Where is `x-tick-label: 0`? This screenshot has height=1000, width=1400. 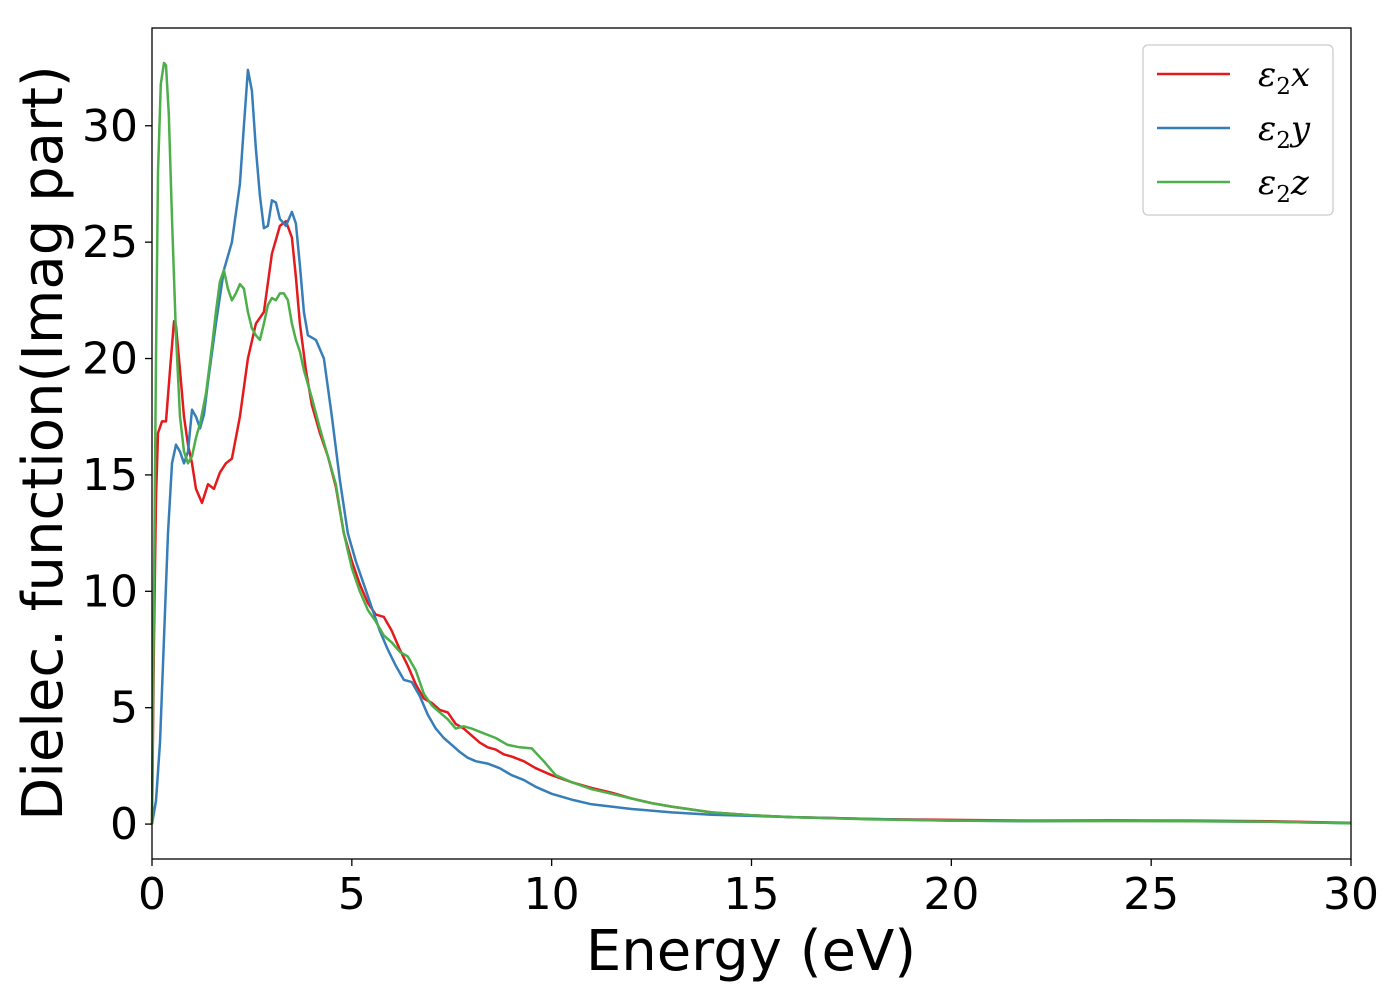
x-tick-label: 0 is located at coordinates (152, 894).